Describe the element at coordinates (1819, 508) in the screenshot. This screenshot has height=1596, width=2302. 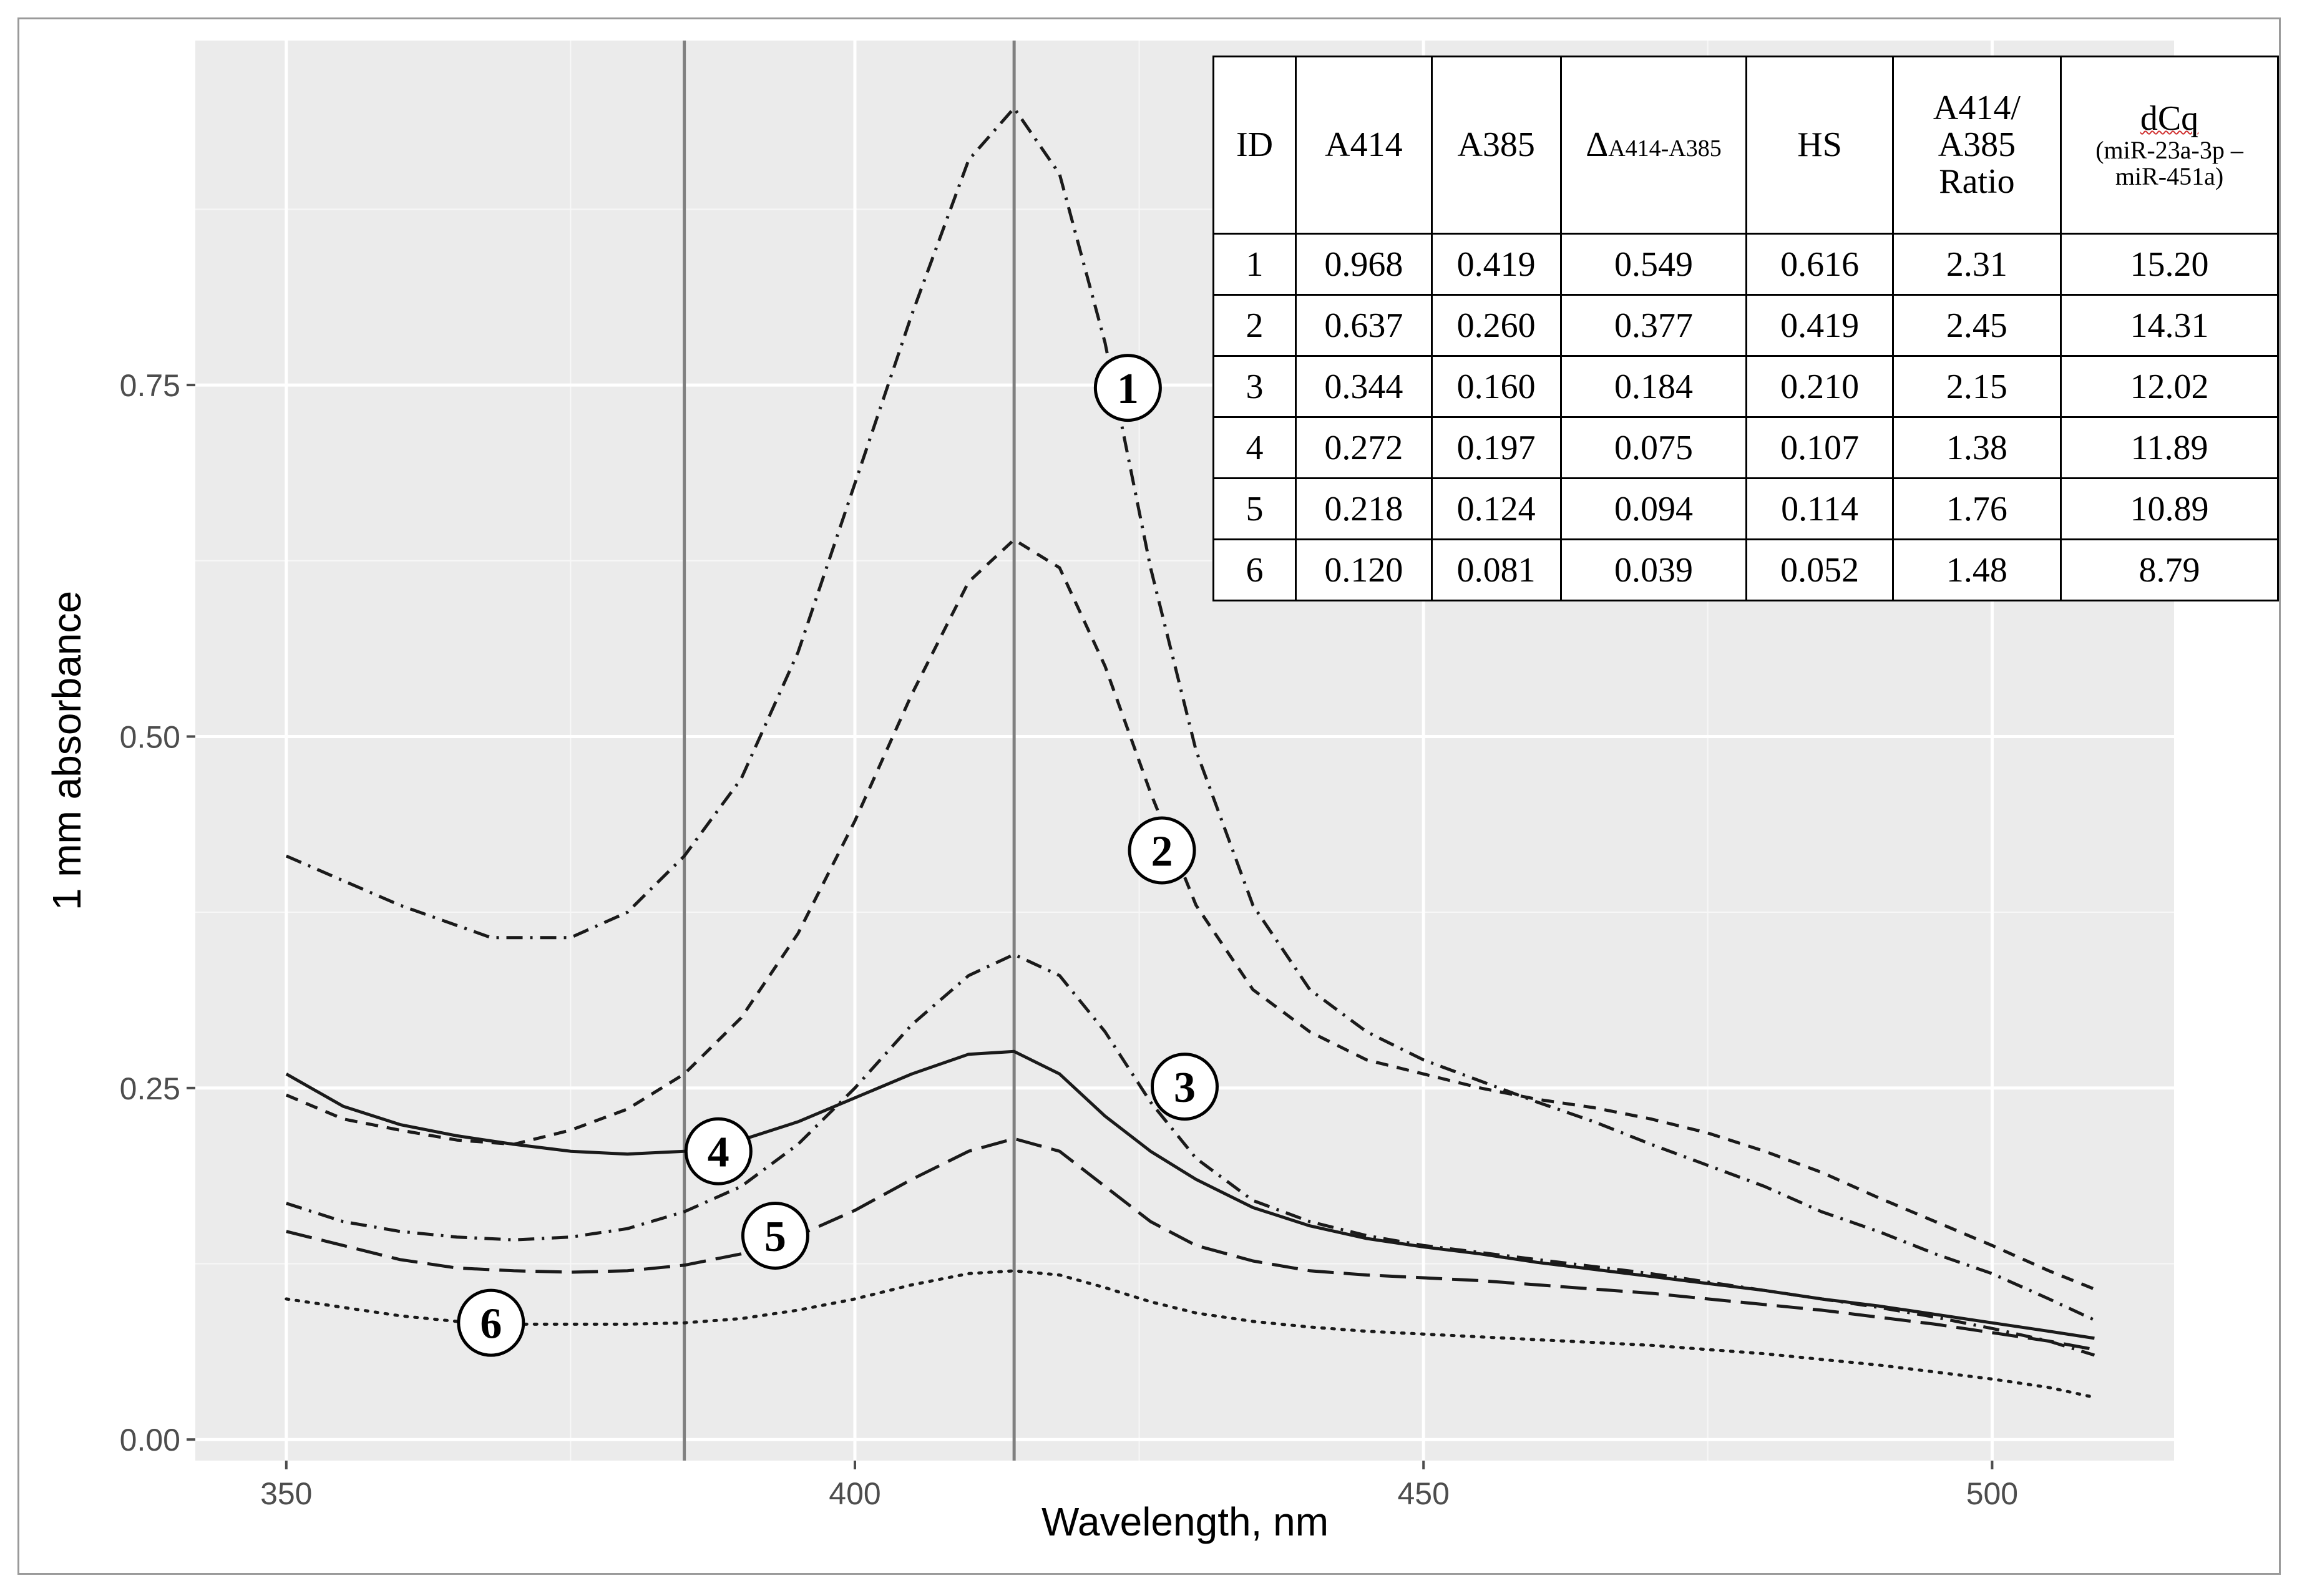
I see `cell-hs: 0.114` at that location.